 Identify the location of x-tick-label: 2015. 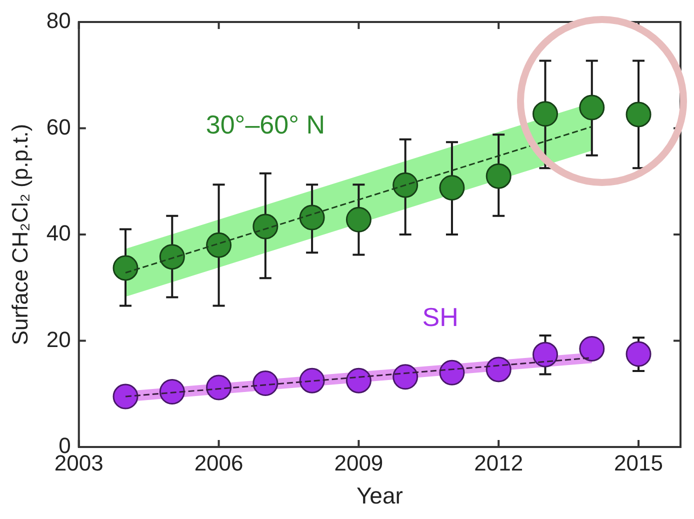
(638, 463).